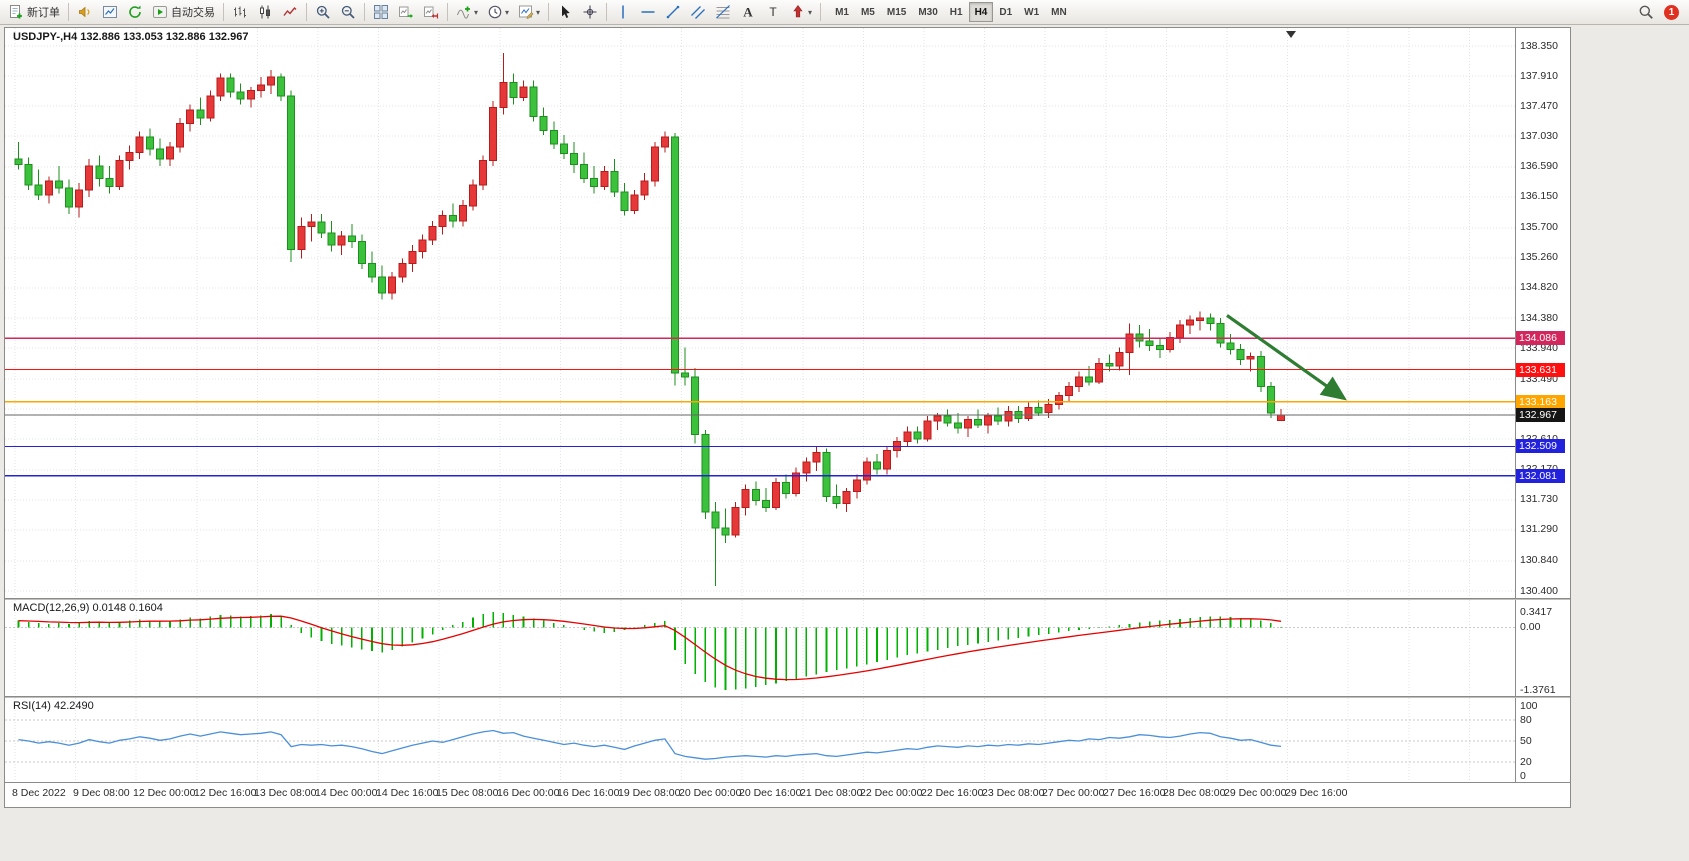  Describe the element at coordinates (1526, 741) in the screenshot. I see `rsi-scale-label: 50` at that location.